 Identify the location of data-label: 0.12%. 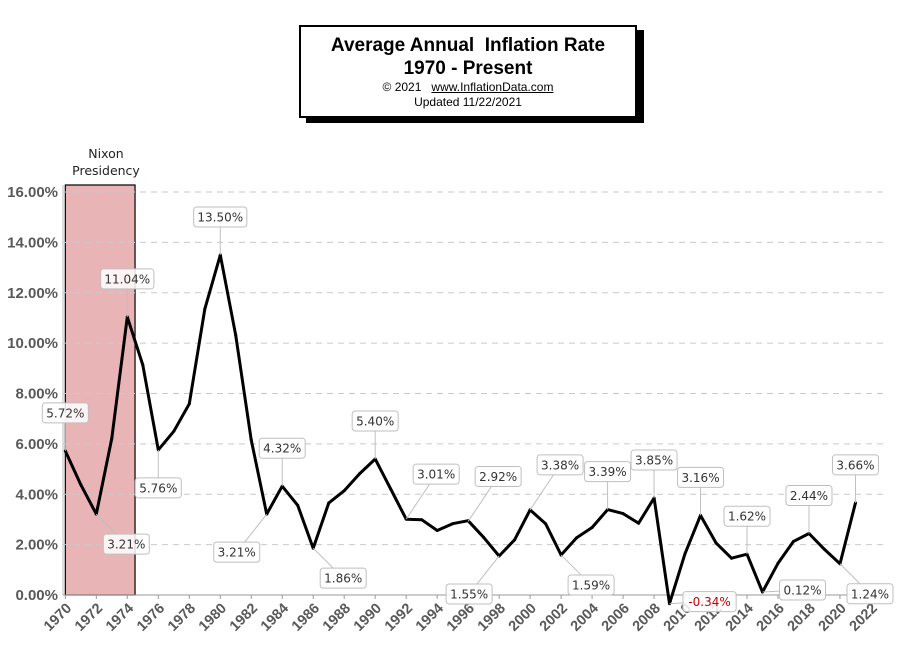
(802, 590).